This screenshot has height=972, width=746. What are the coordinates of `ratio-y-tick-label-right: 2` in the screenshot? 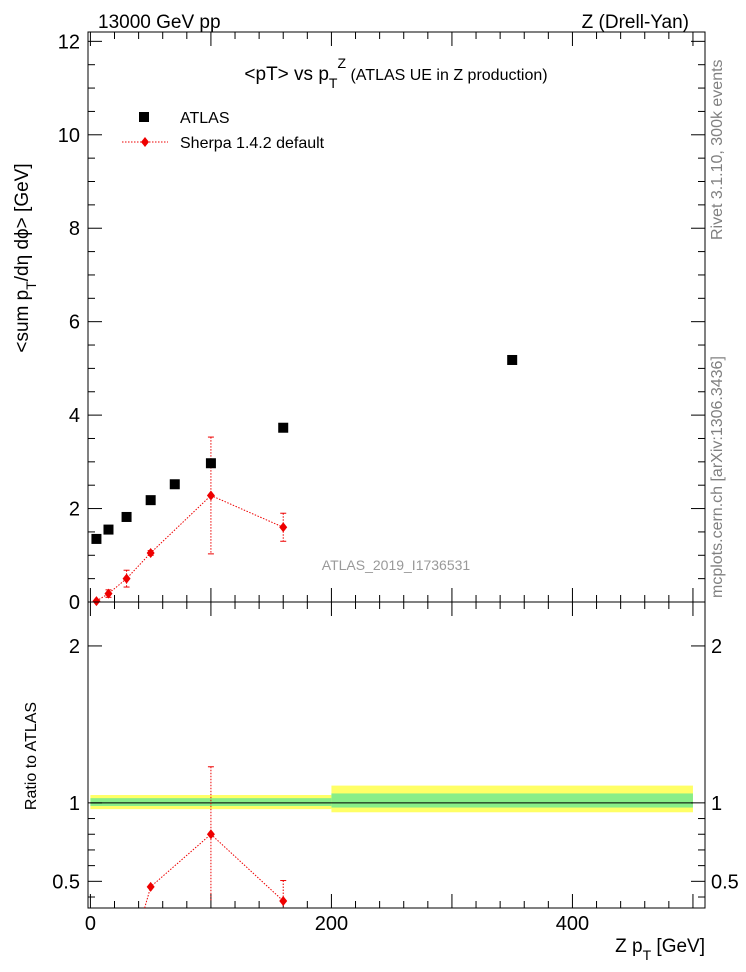 It's located at (716, 647).